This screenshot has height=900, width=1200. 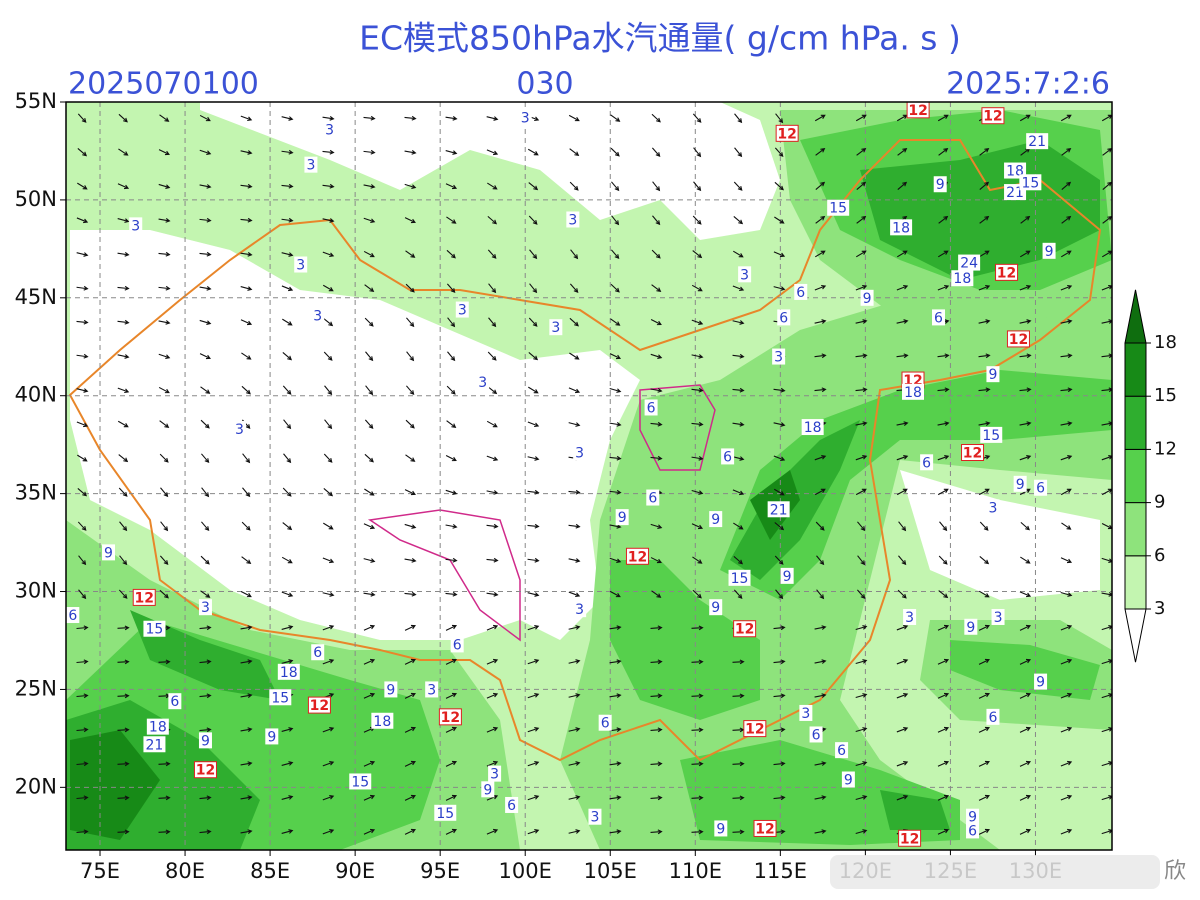 What do you see at coordinates (100, 871) in the screenshot?
I see `x-tick-label: 75E` at bounding box center [100, 871].